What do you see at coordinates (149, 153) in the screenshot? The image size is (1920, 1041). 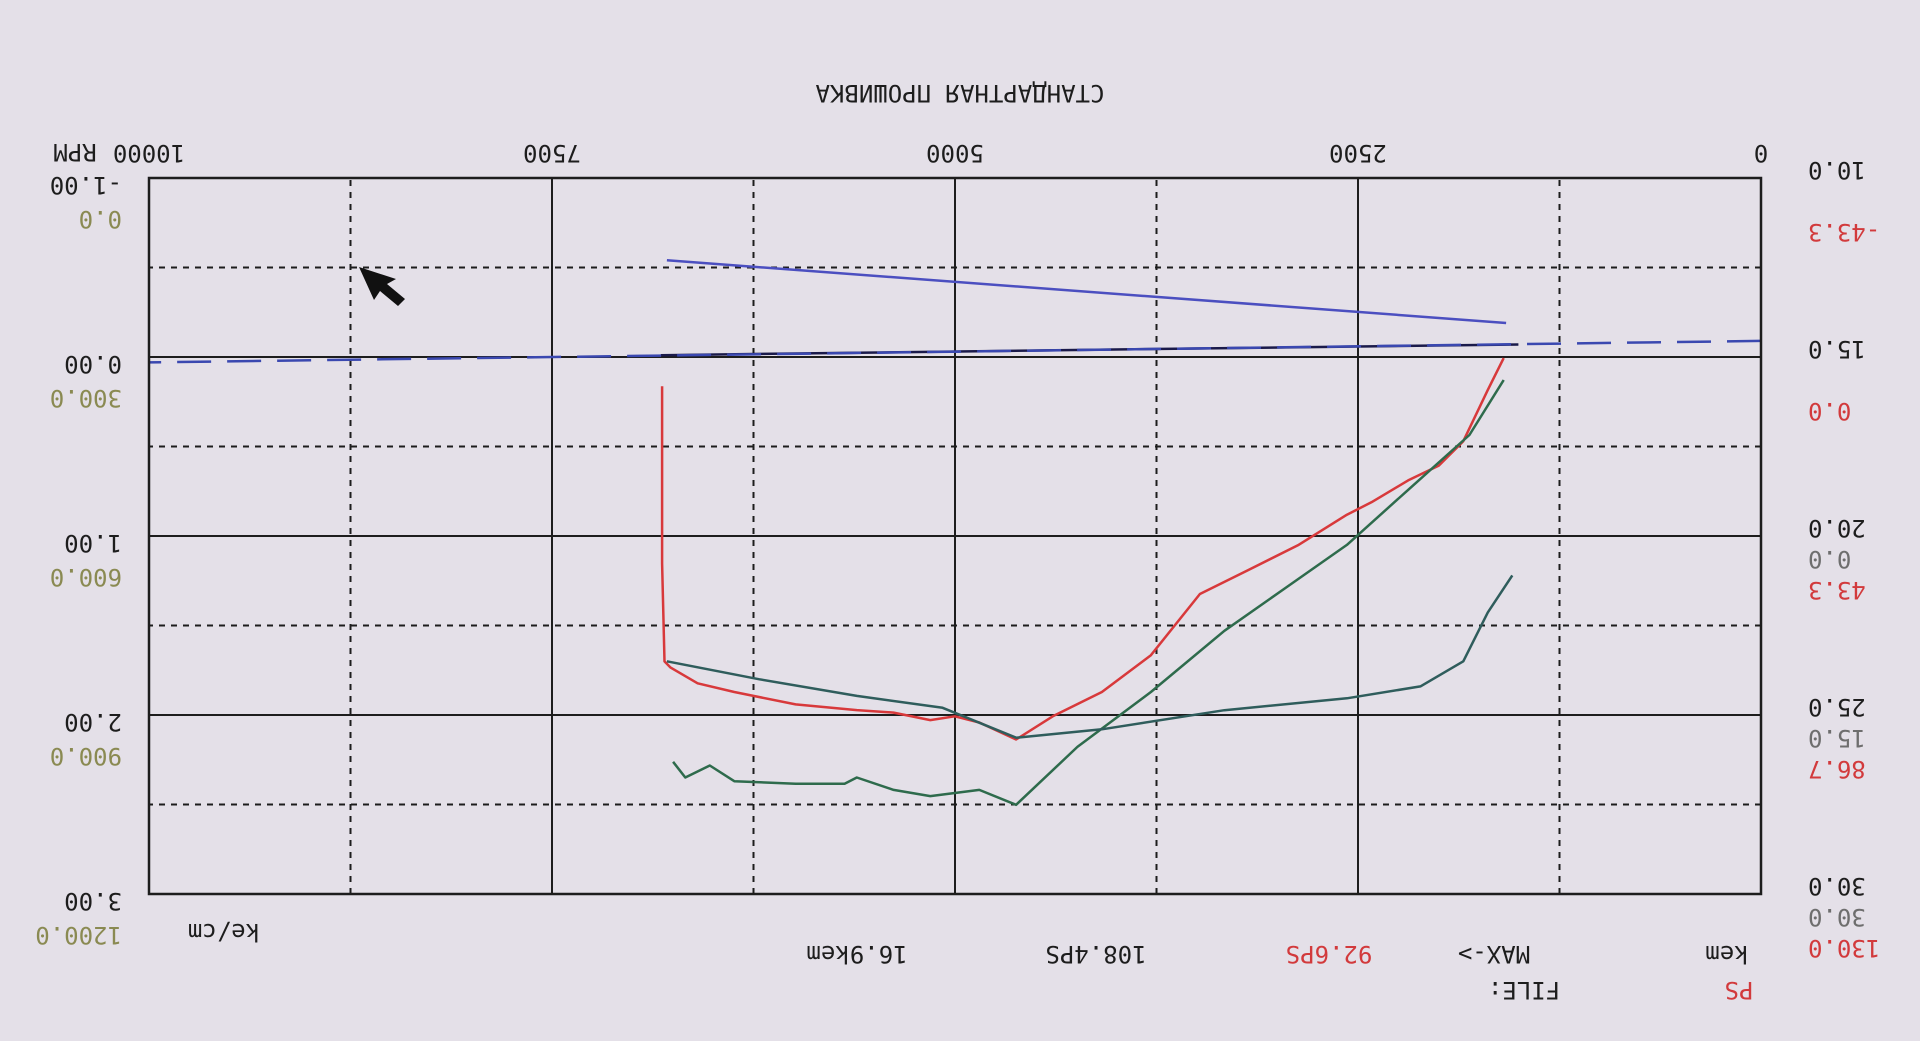 I see `x-tick-label: 10000` at bounding box center [149, 153].